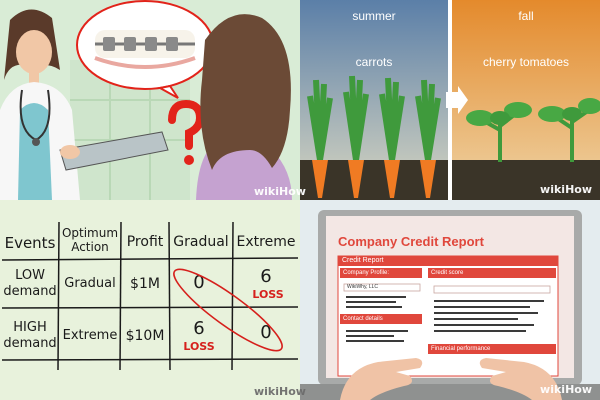  What do you see at coordinates (451, 379) in the screenshot?
I see `typing-hands` at bounding box center [451, 379].